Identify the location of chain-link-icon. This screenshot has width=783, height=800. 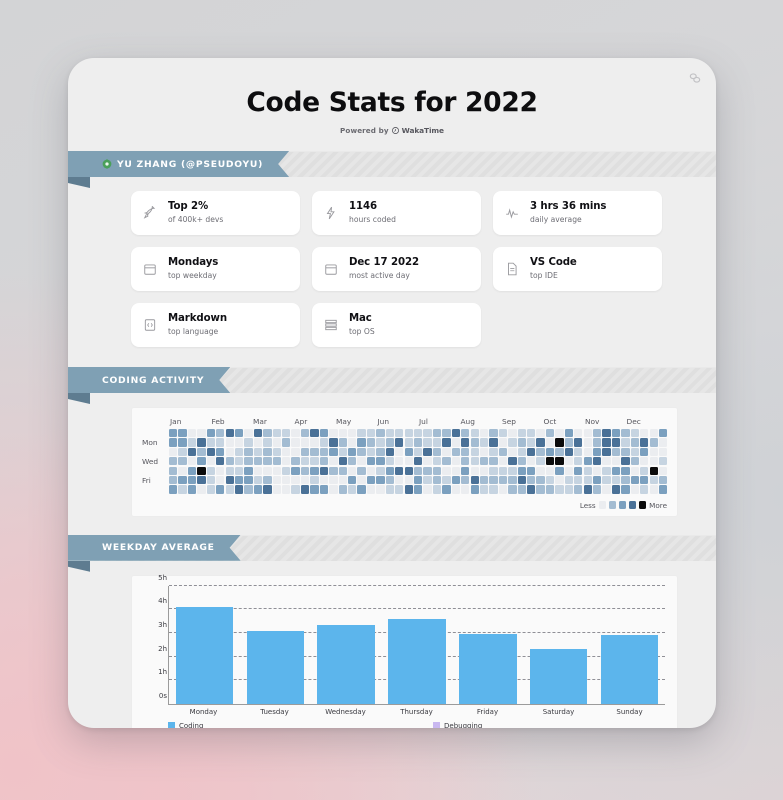
(695, 78).